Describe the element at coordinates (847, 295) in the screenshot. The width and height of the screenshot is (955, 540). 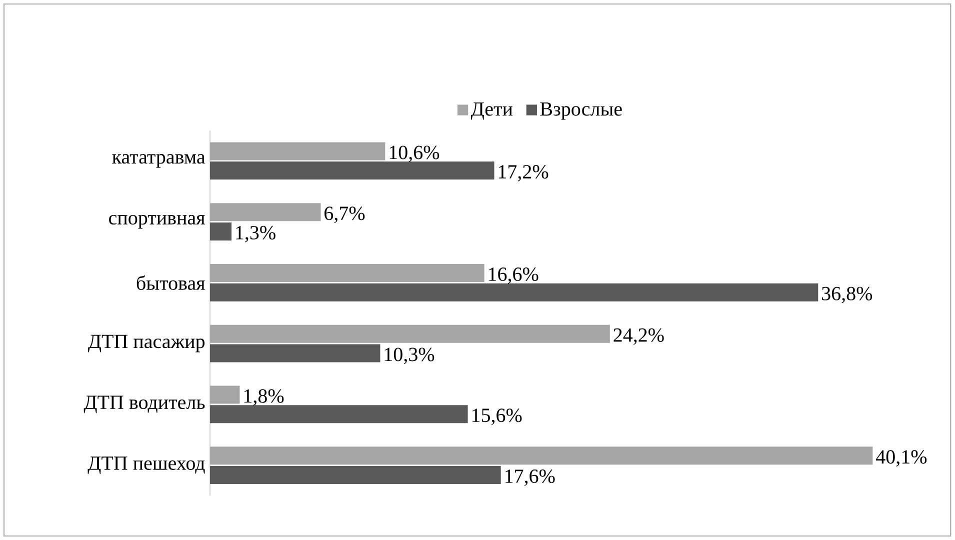
I see `data-label: 36,8%` at that location.